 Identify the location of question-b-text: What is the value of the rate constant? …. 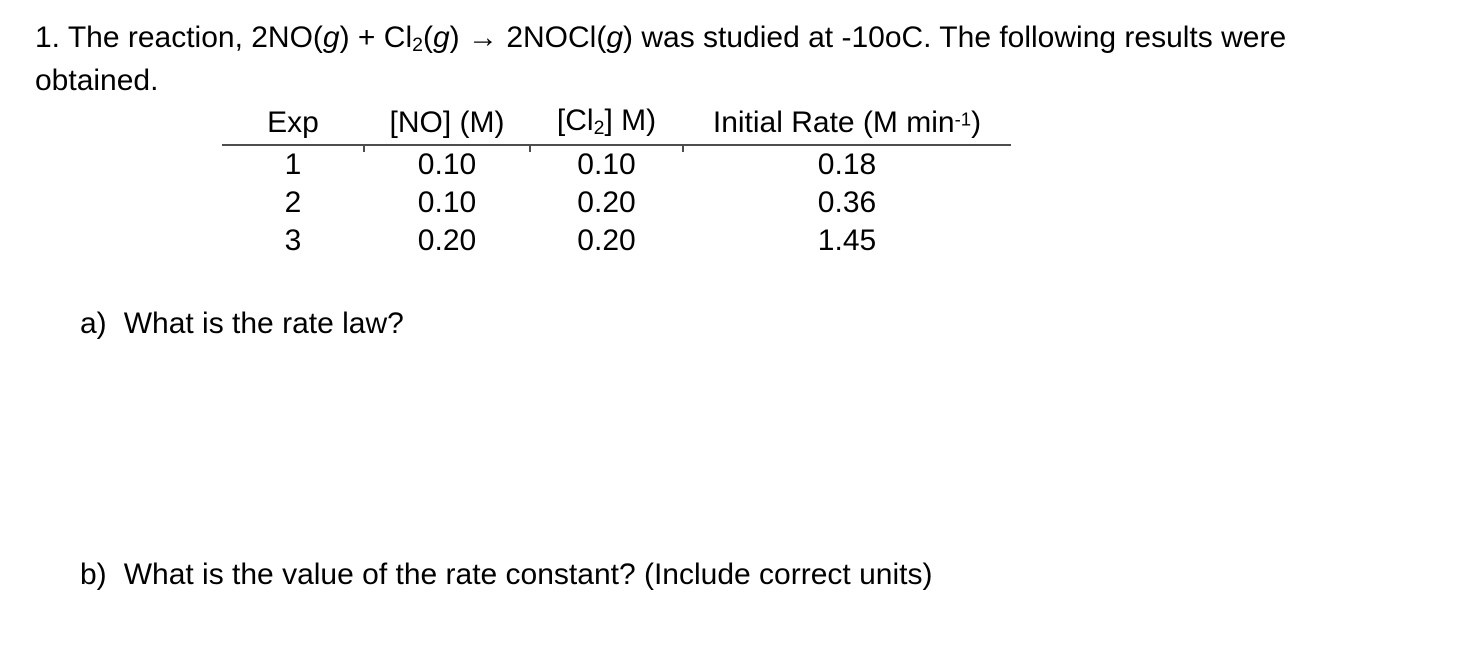
(528, 574).